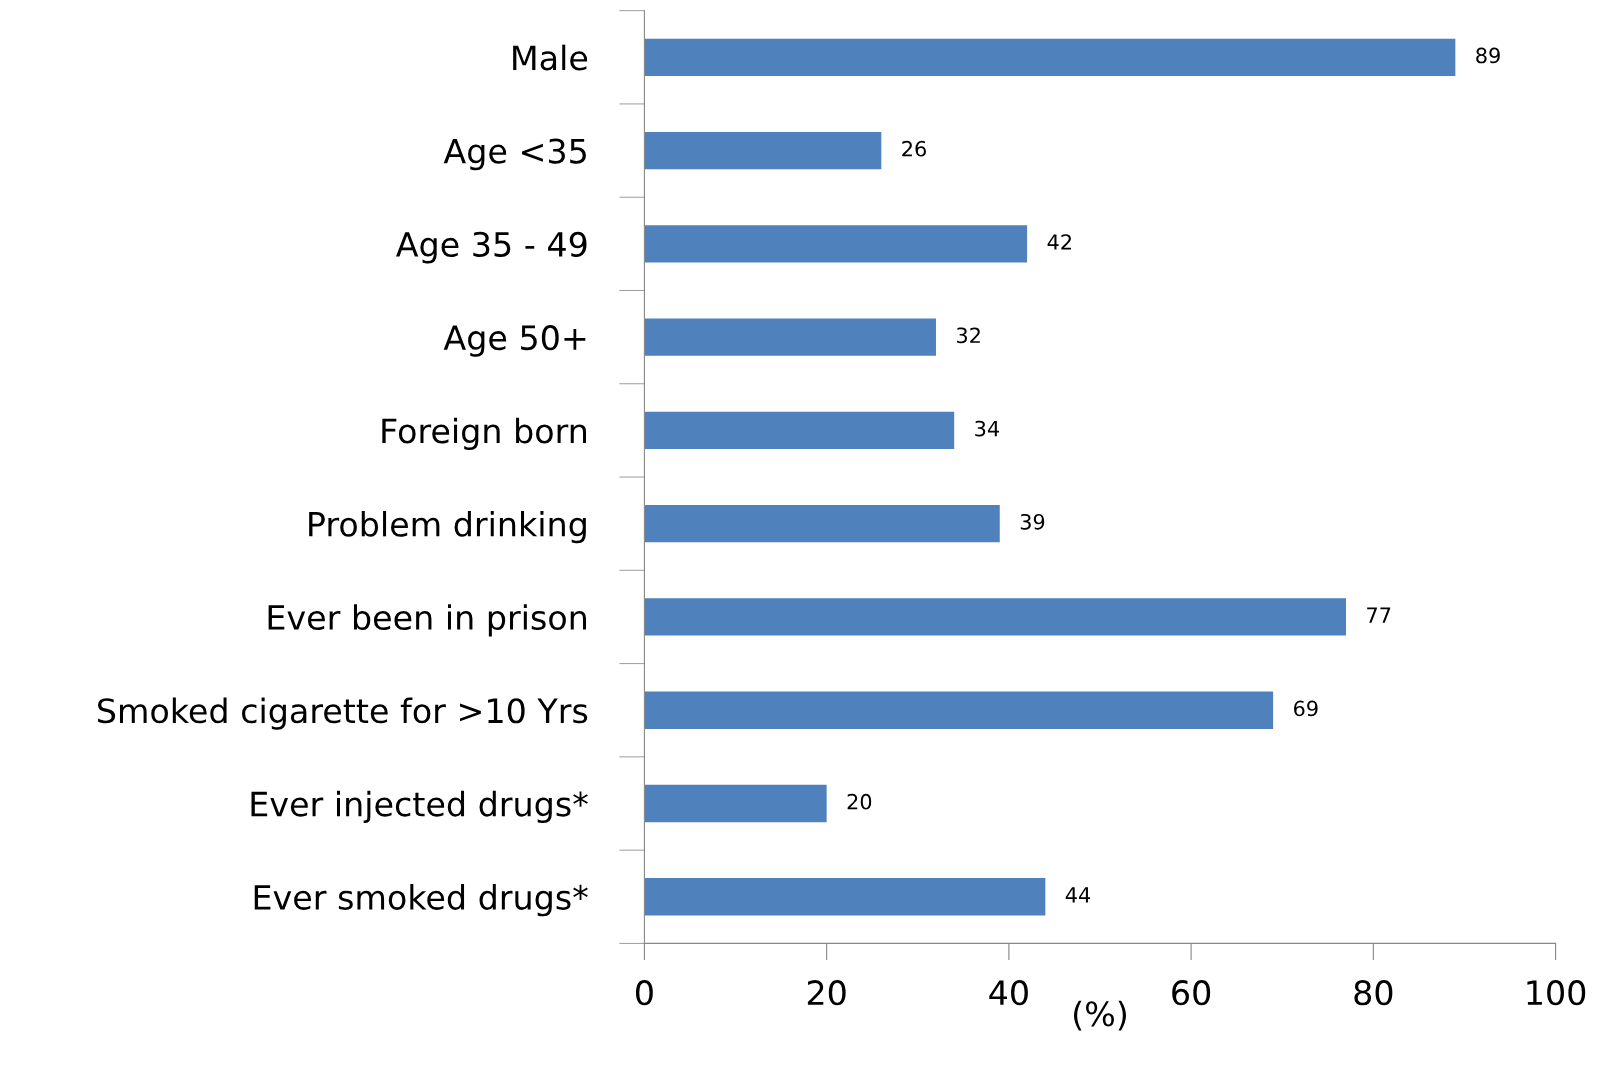 The width and height of the screenshot is (1607, 1066). I want to click on y-tick-label: Ever been in prison, so click(427, 620).